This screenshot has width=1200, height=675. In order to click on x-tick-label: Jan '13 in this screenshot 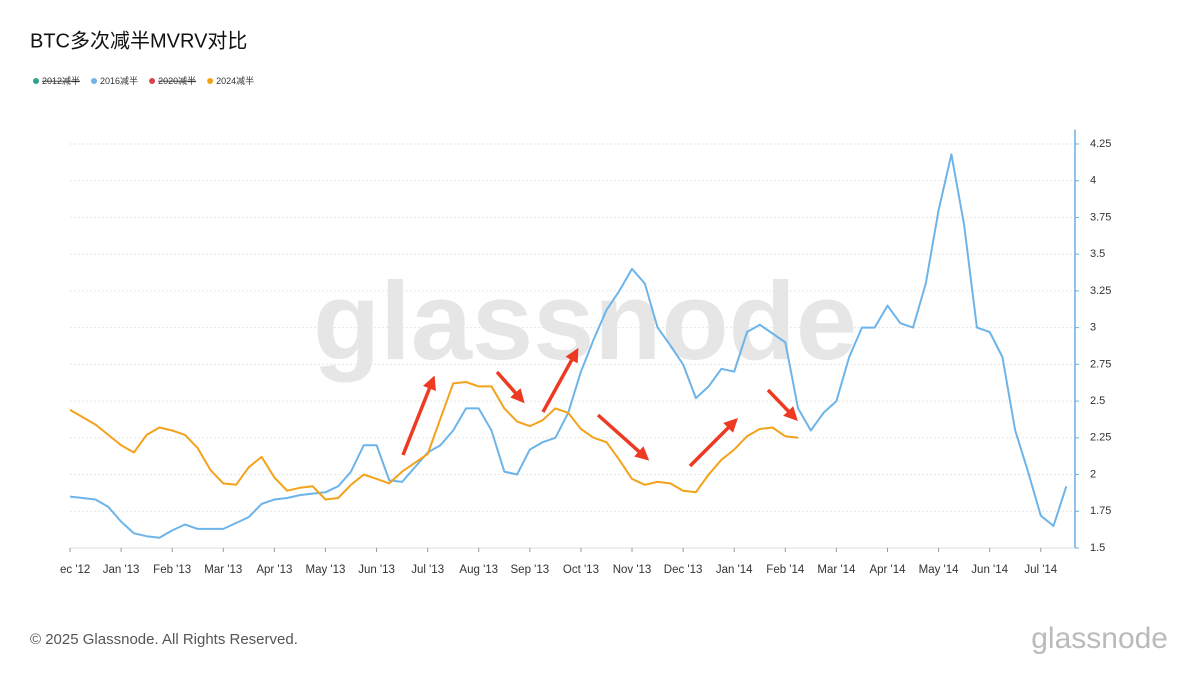, I will do `click(121, 570)`.